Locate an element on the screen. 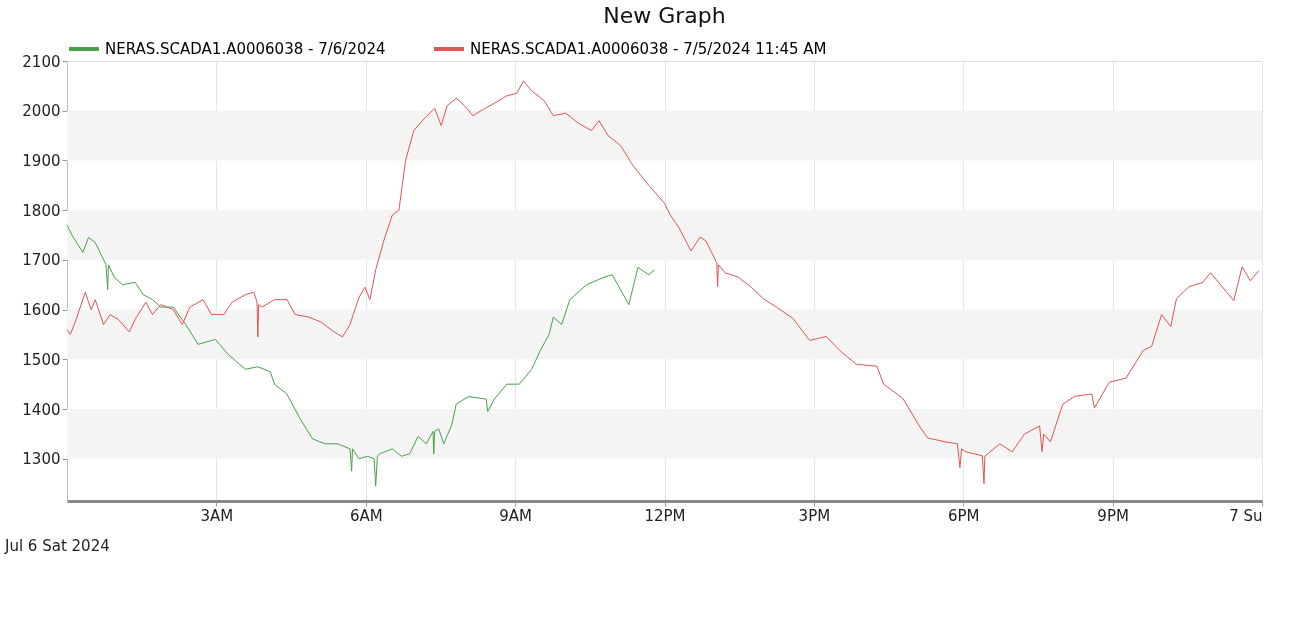 This screenshot has height=627, width=1304. y-tick-label: 1800 is located at coordinates (41, 210).